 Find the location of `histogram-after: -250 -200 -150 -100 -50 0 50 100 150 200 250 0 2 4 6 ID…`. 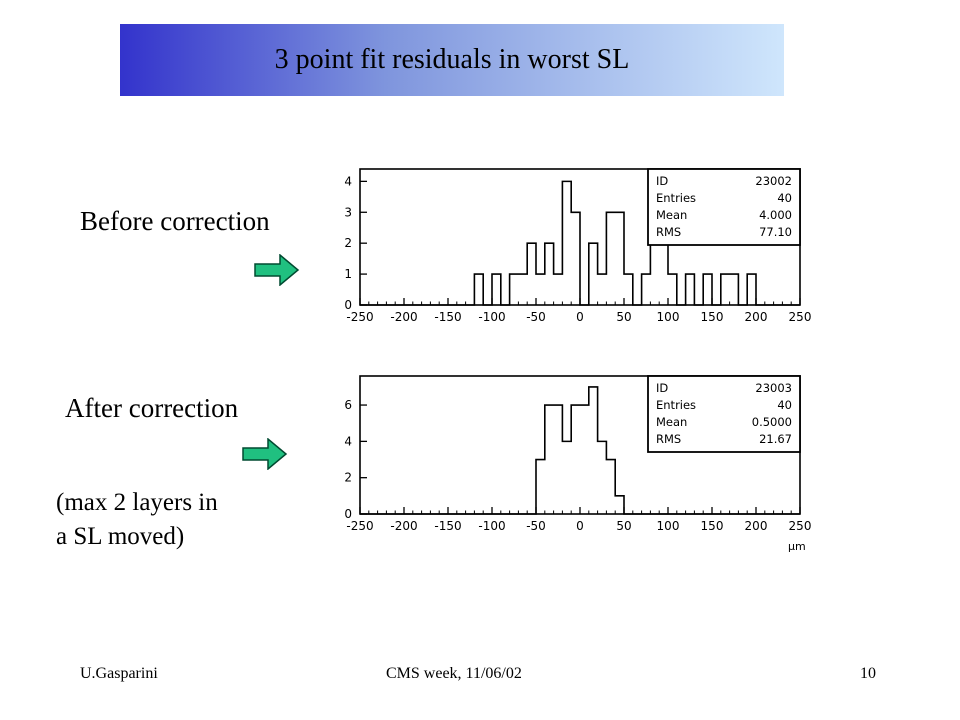

histogram-after: -250 -200 -150 -100 -50 0 50 100 150 200 250 0 2 4 6 ID… is located at coordinates (573, 462).